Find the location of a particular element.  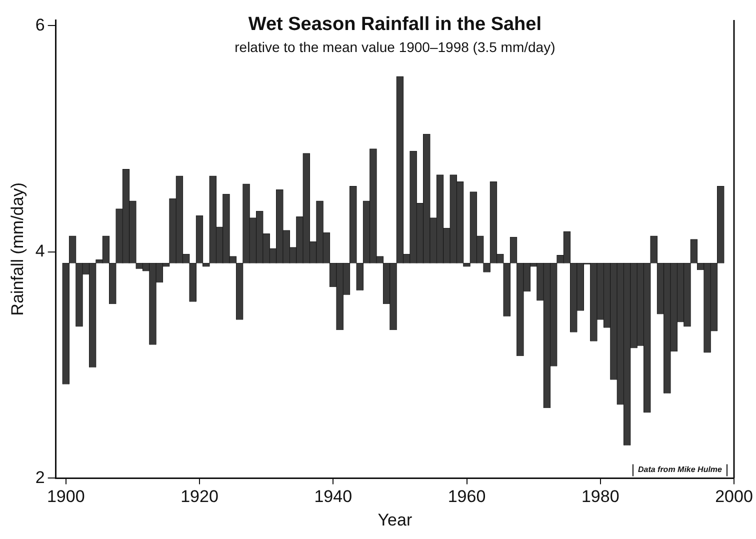

y-tick-label: 6 is located at coordinates (40, 24).